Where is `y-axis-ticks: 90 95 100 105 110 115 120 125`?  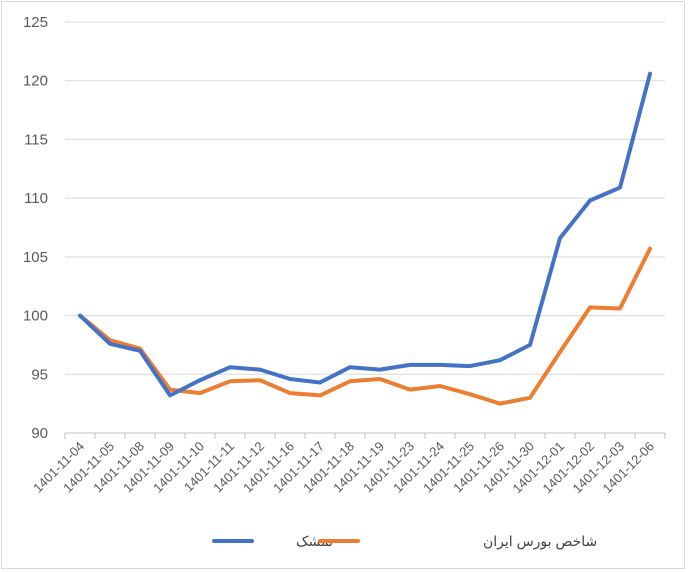 y-axis-ticks: 90 95 100 105 110 115 120 125 is located at coordinates (35, 228).